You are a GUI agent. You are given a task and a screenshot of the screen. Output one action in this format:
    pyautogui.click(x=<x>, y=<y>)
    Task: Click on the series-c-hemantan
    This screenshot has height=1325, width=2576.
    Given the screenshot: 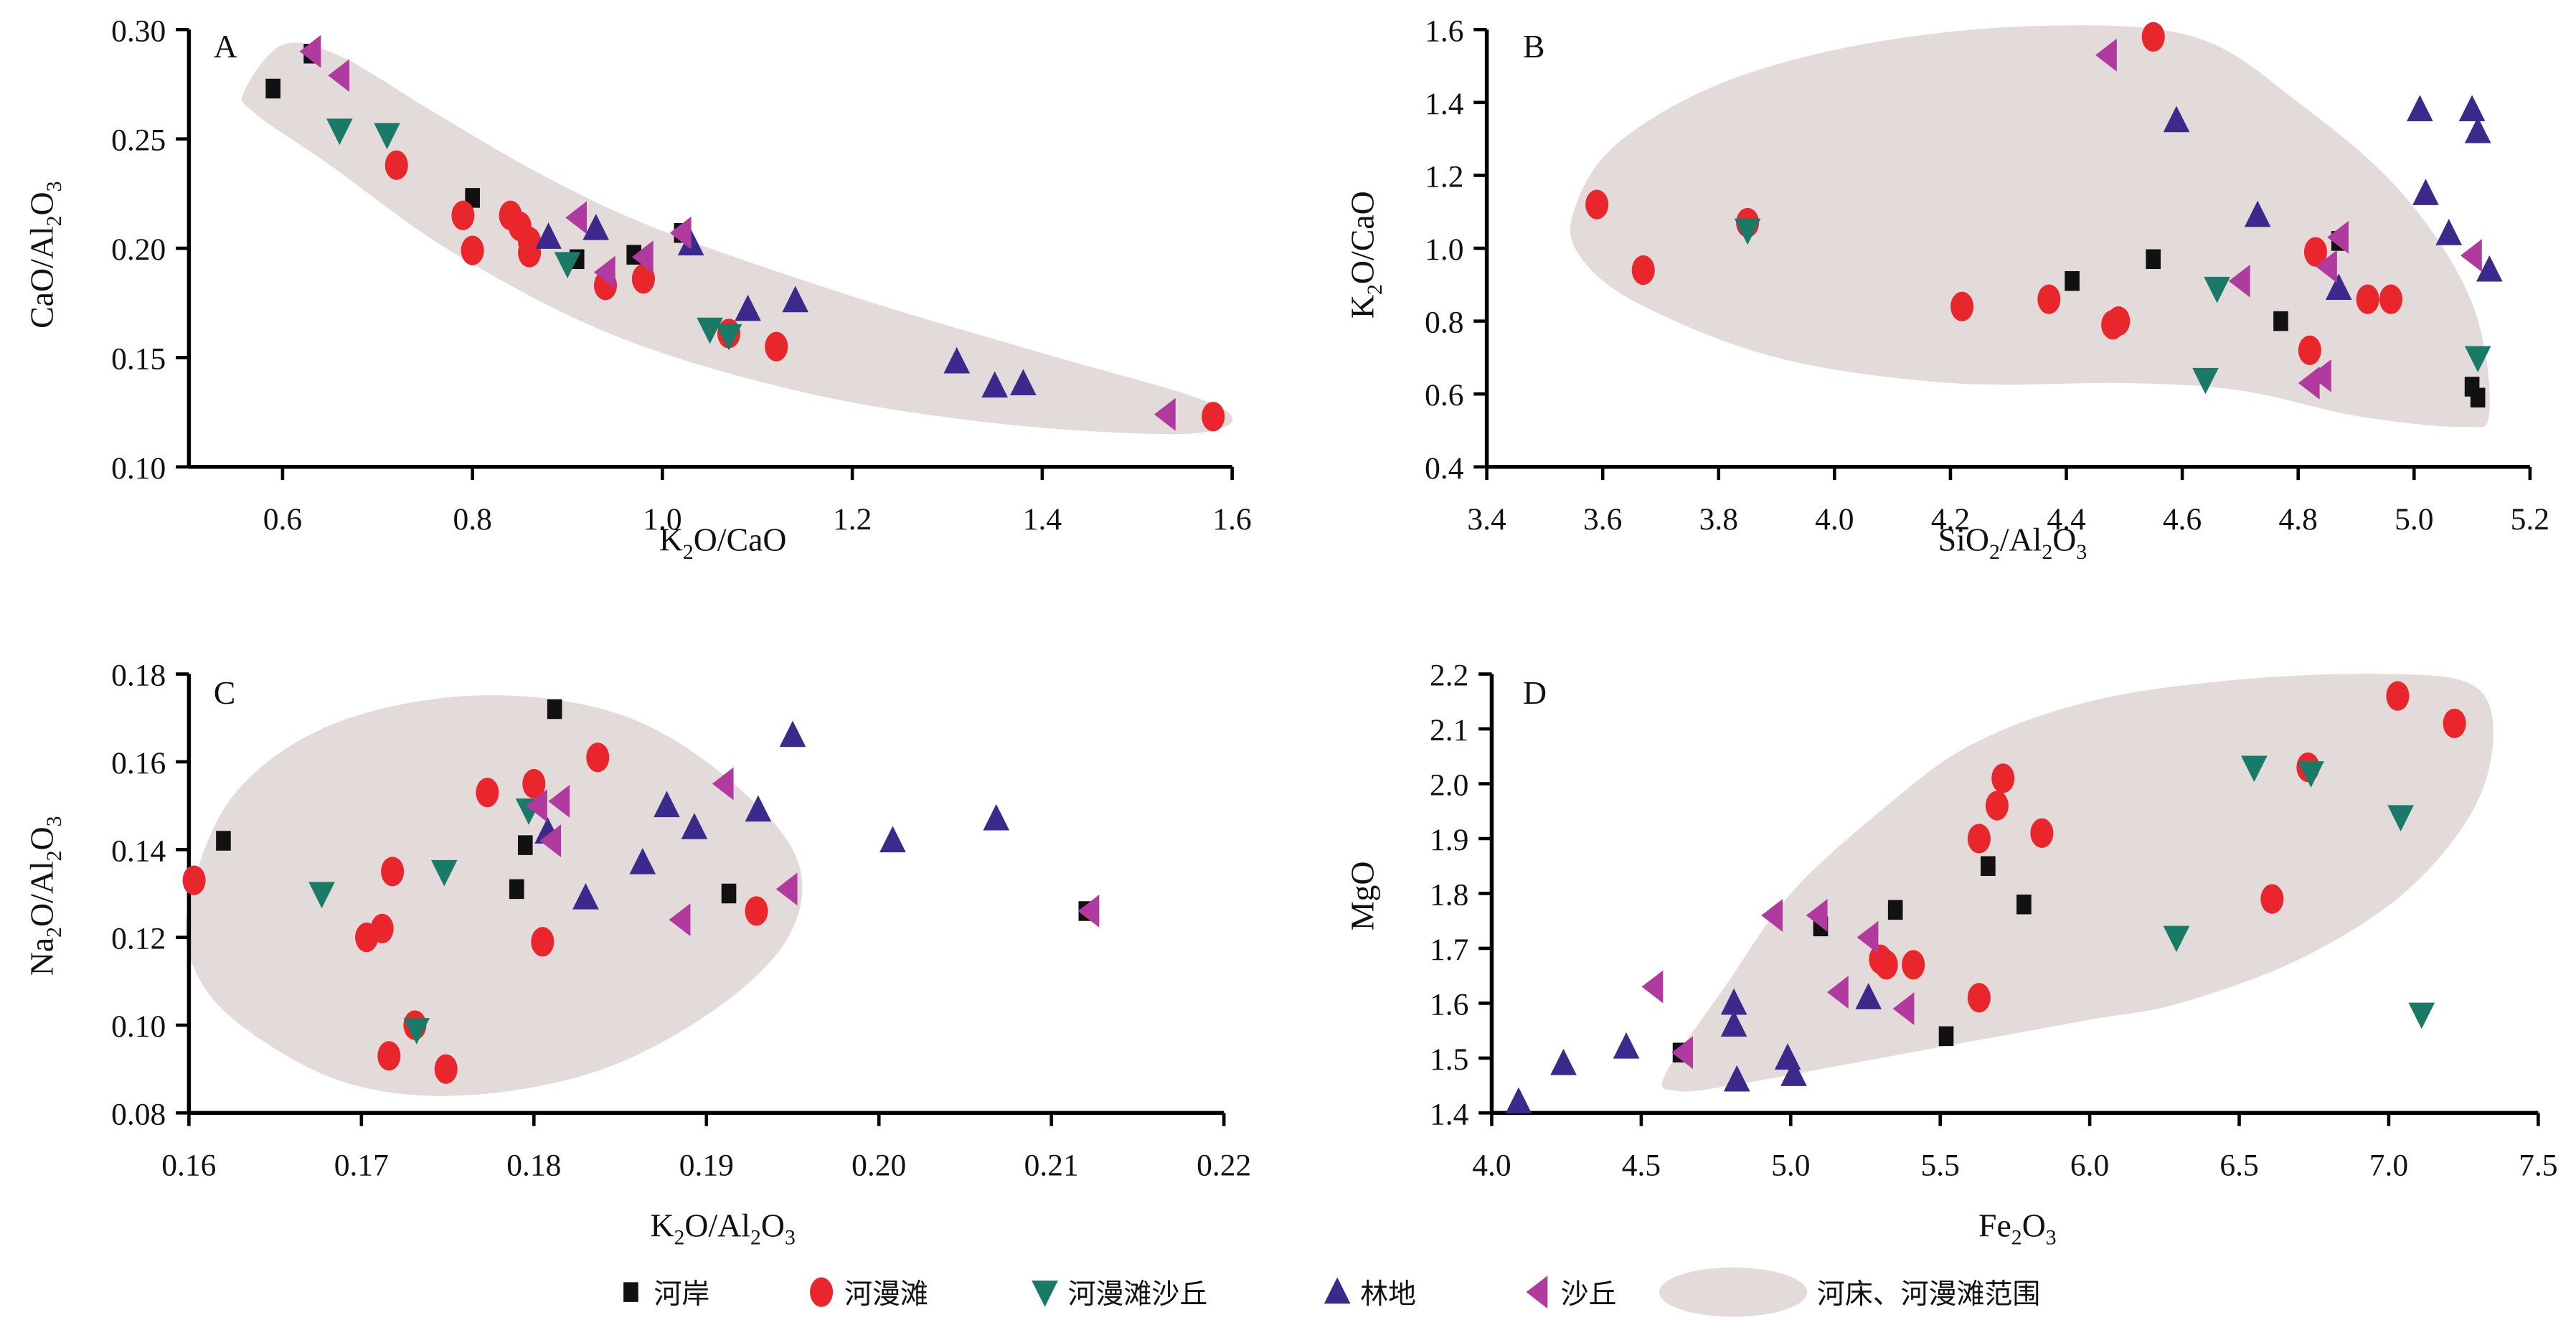 What is the action you would take?
    pyautogui.click(x=475, y=913)
    